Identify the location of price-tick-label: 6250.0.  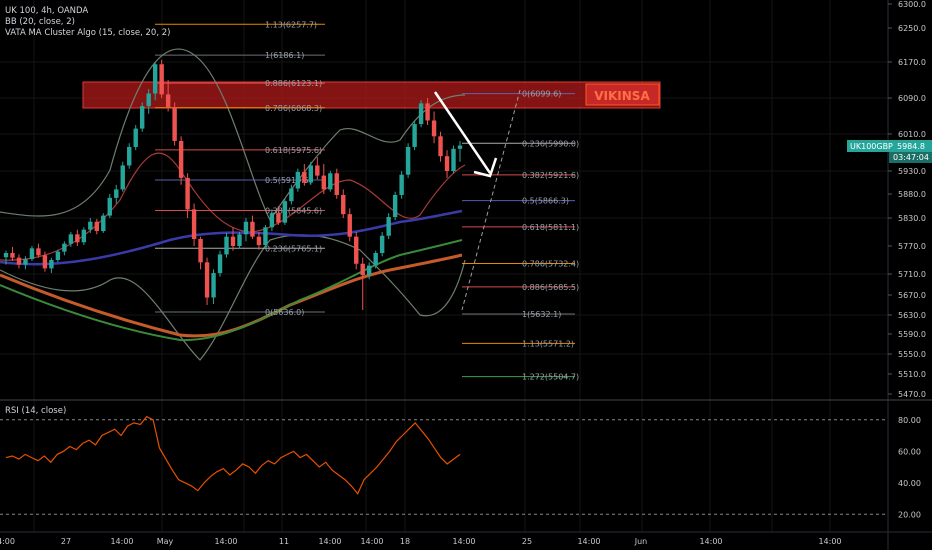
(912, 28).